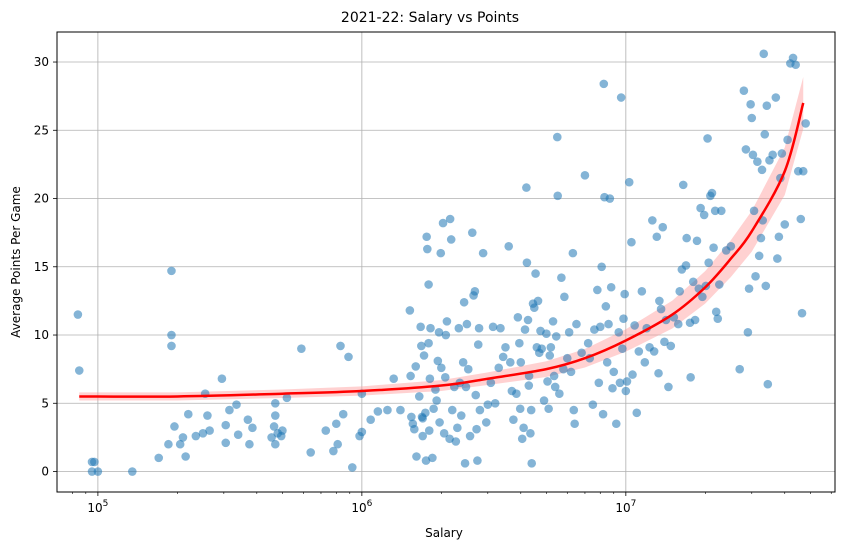 The image size is (842, 550). I want to click on y-axis-label: Average Points Per Game, so click(16, 262).